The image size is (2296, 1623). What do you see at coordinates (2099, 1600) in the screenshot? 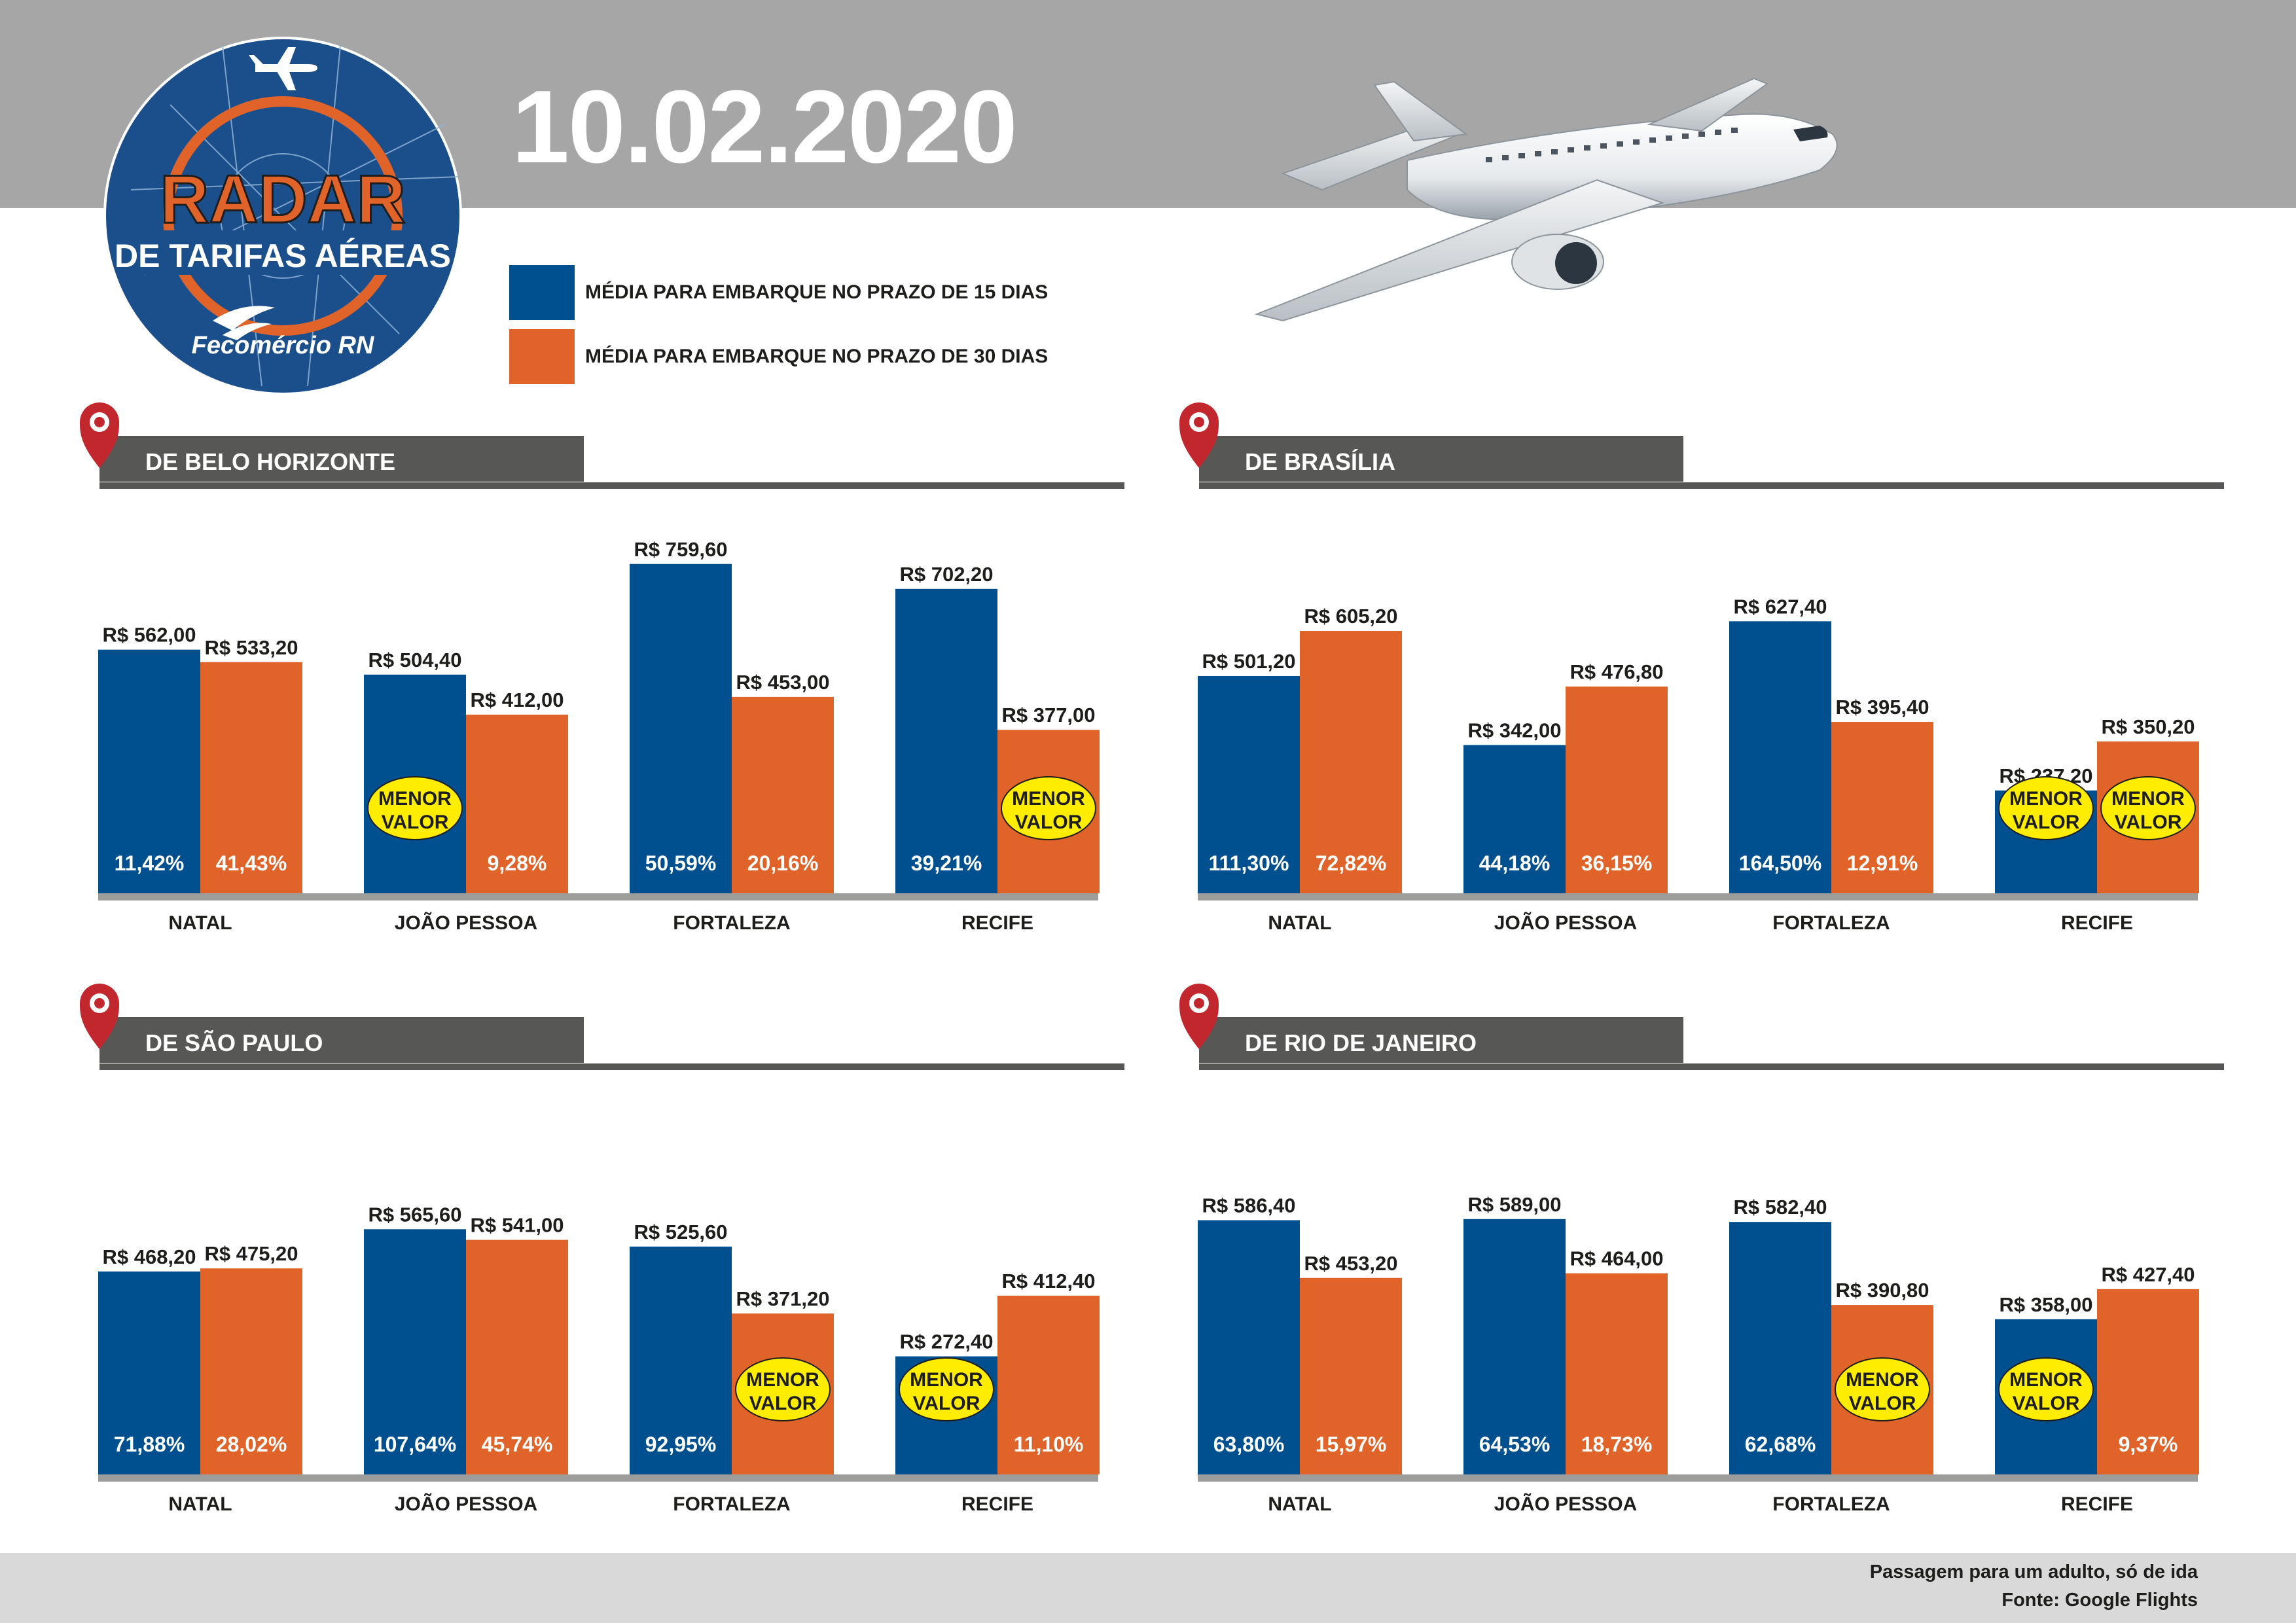
I see `footer-source: Fonte: Google Flights` at bounding box center [2099, 1600].